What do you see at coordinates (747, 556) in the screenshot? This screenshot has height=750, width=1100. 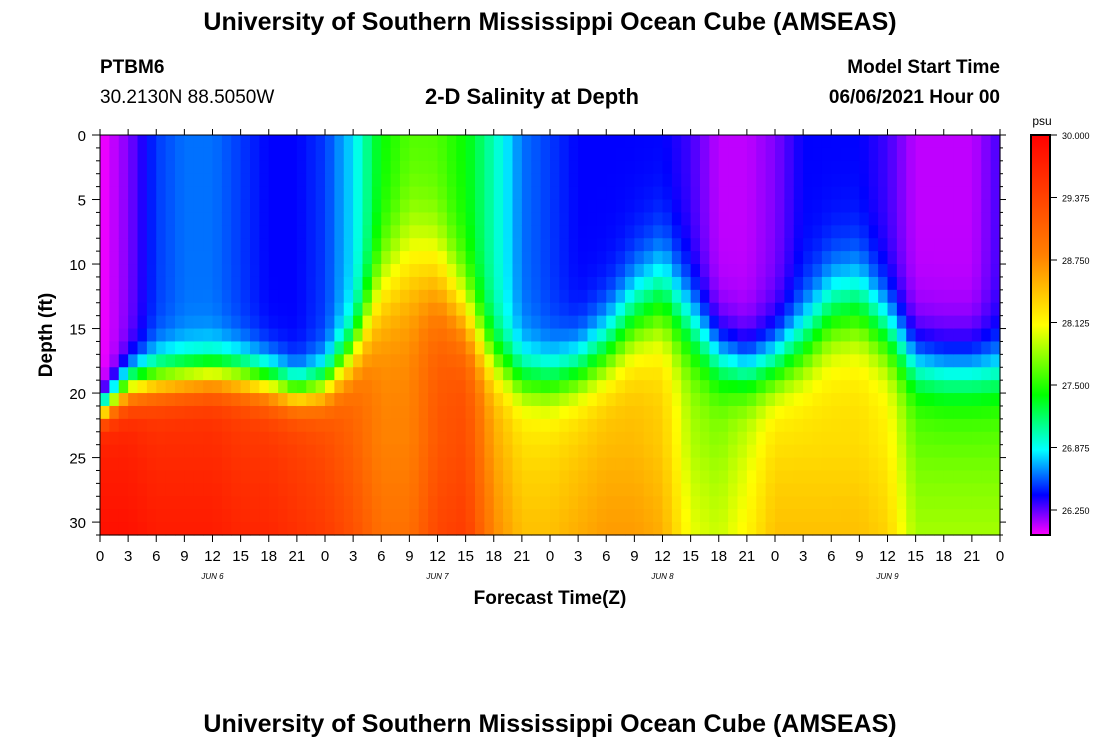 I see `x-tick-label: 21` at bounding box center [747, 556].